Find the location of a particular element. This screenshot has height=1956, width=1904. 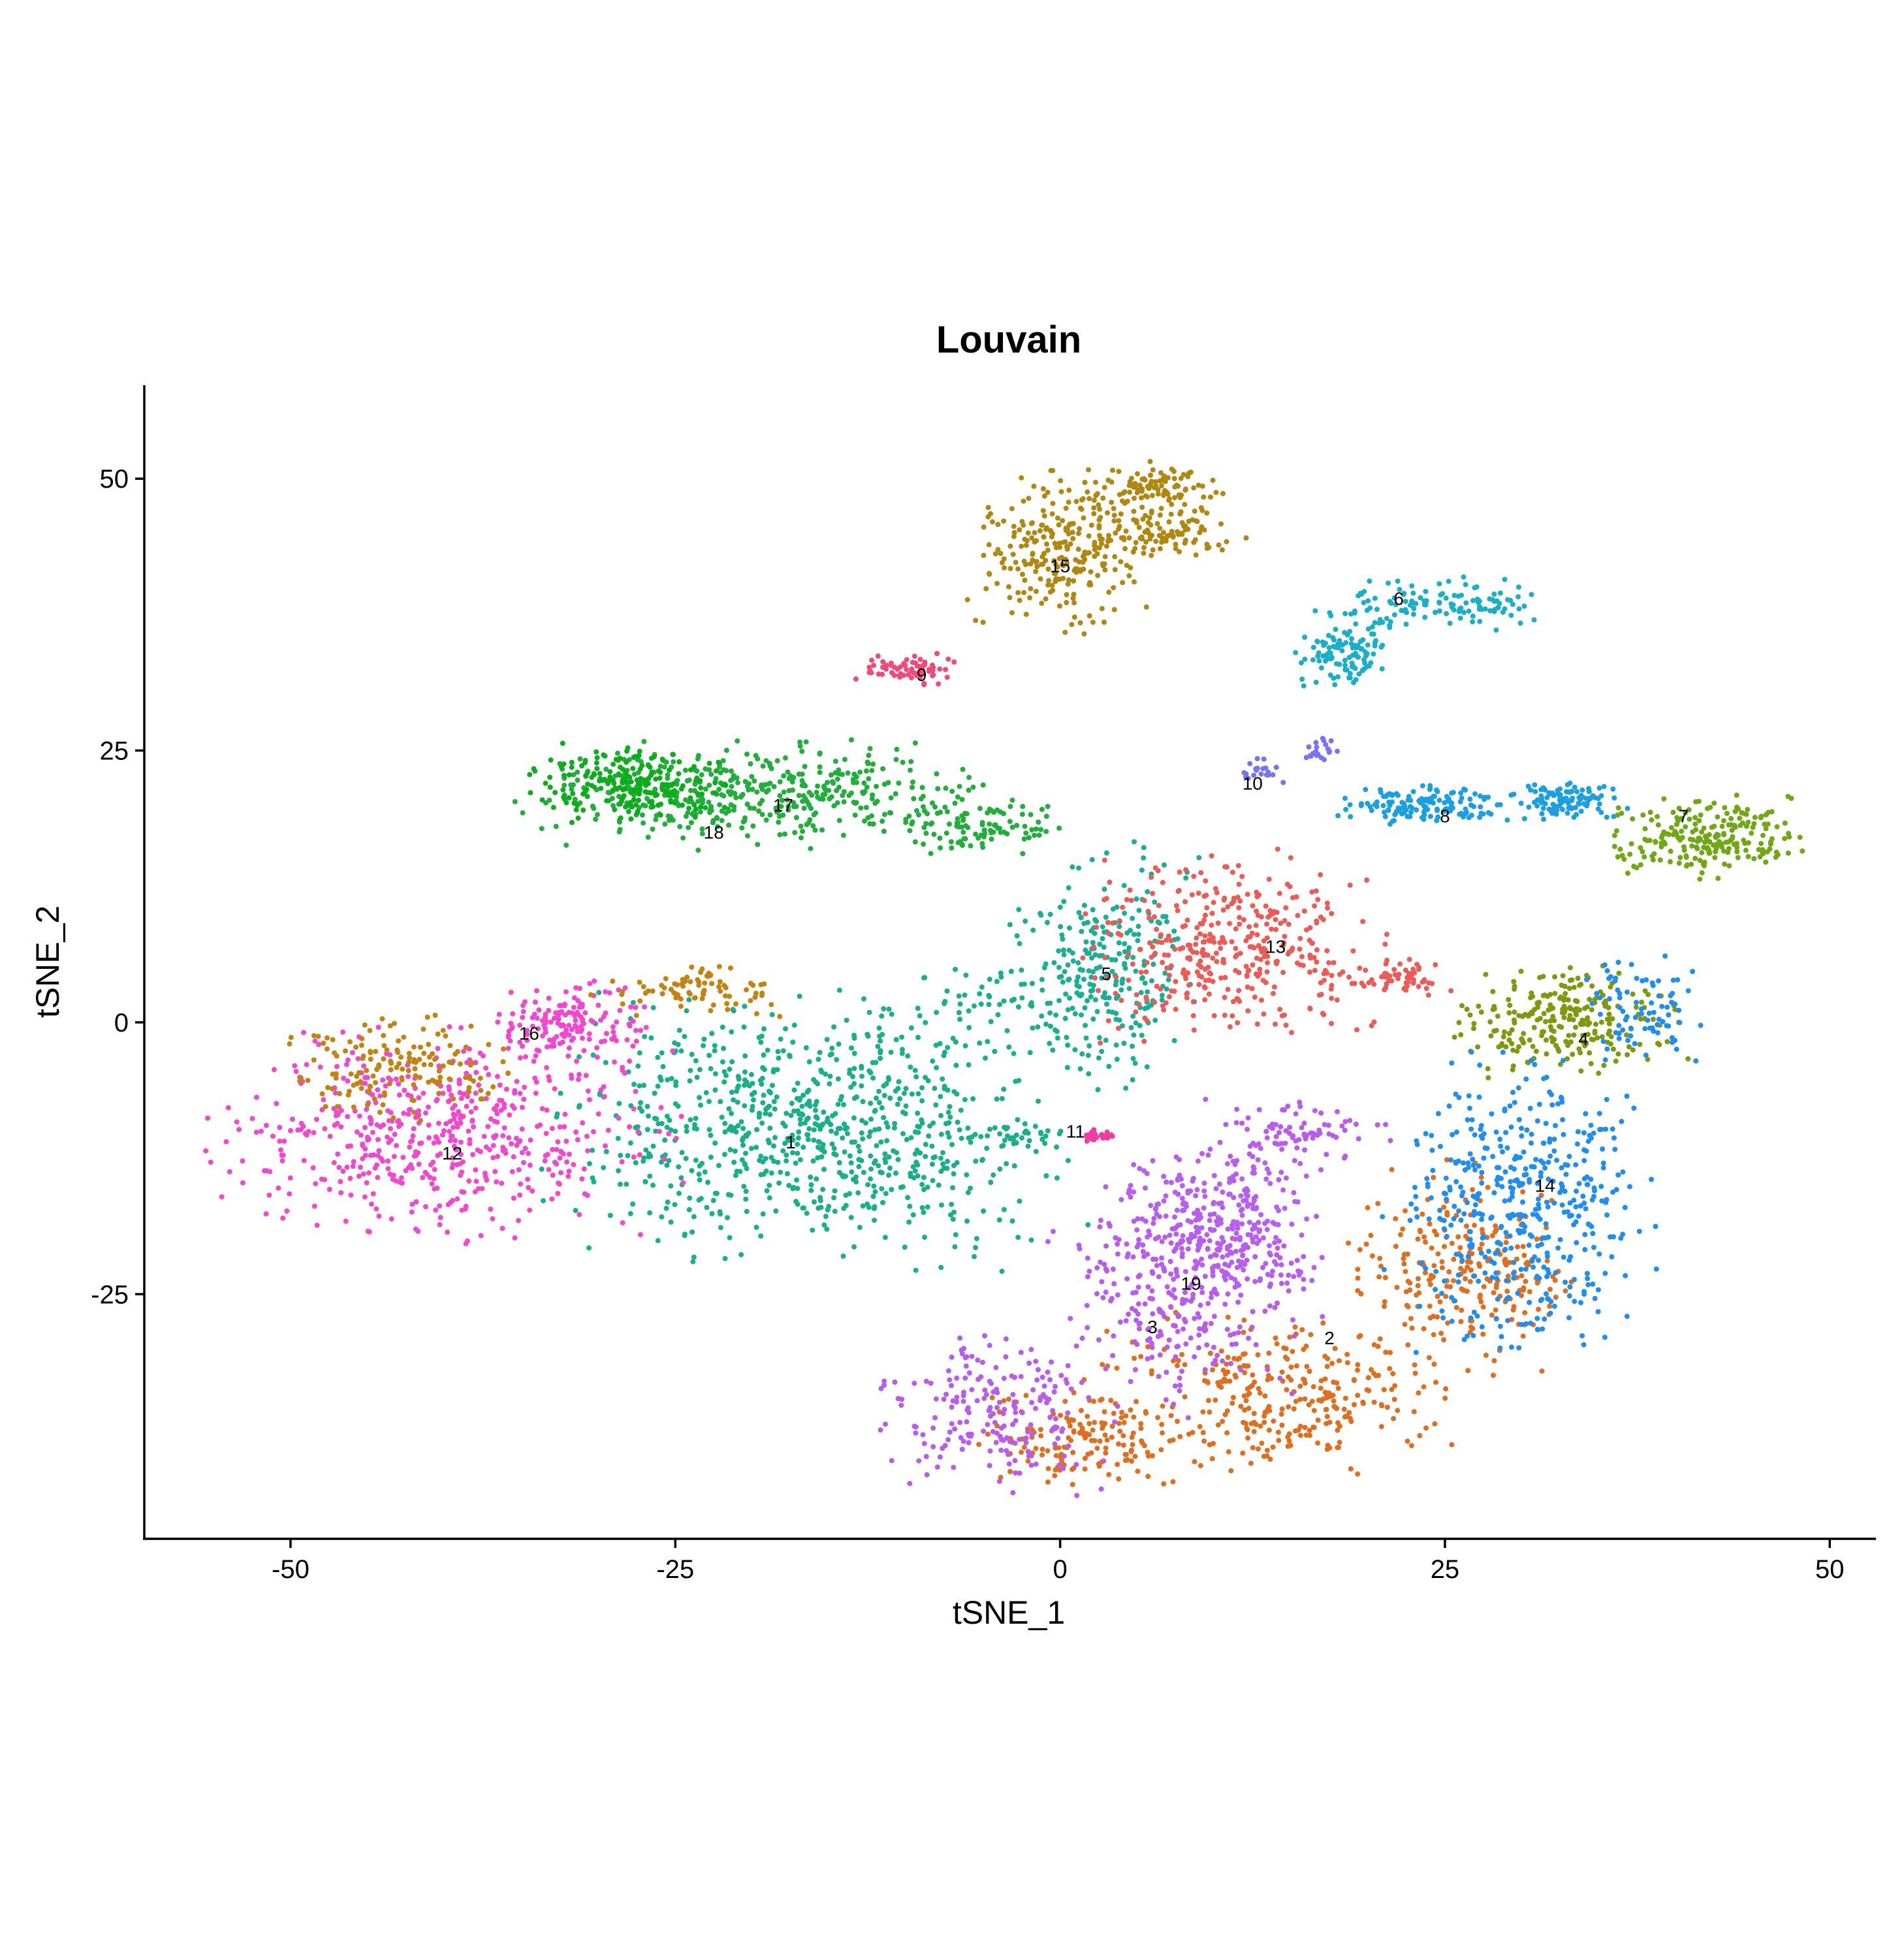

cluster-4-points is located at coordinates (1571, 1022).